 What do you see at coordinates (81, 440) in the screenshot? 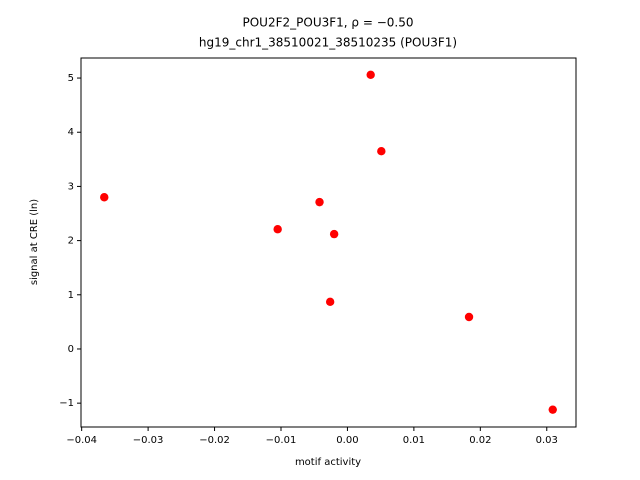
I see `x-tick-label: −0.04` at bounding box center [81, 440].